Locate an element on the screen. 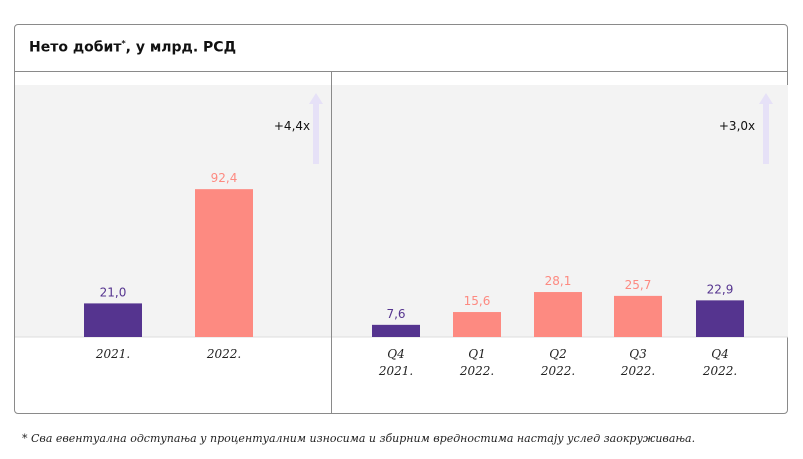 This screenshot has height=459, width=803. chart-title: Нето добит*, у млрд. РСД is located at coordinates (132, 47).